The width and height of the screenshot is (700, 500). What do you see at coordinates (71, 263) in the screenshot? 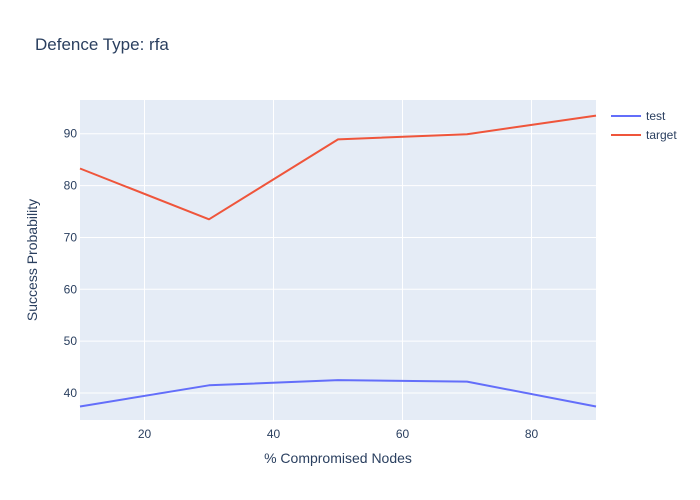
I see `y-axis-ticks: 40 50 60 70 80 90` at bounding box center [71, 263].